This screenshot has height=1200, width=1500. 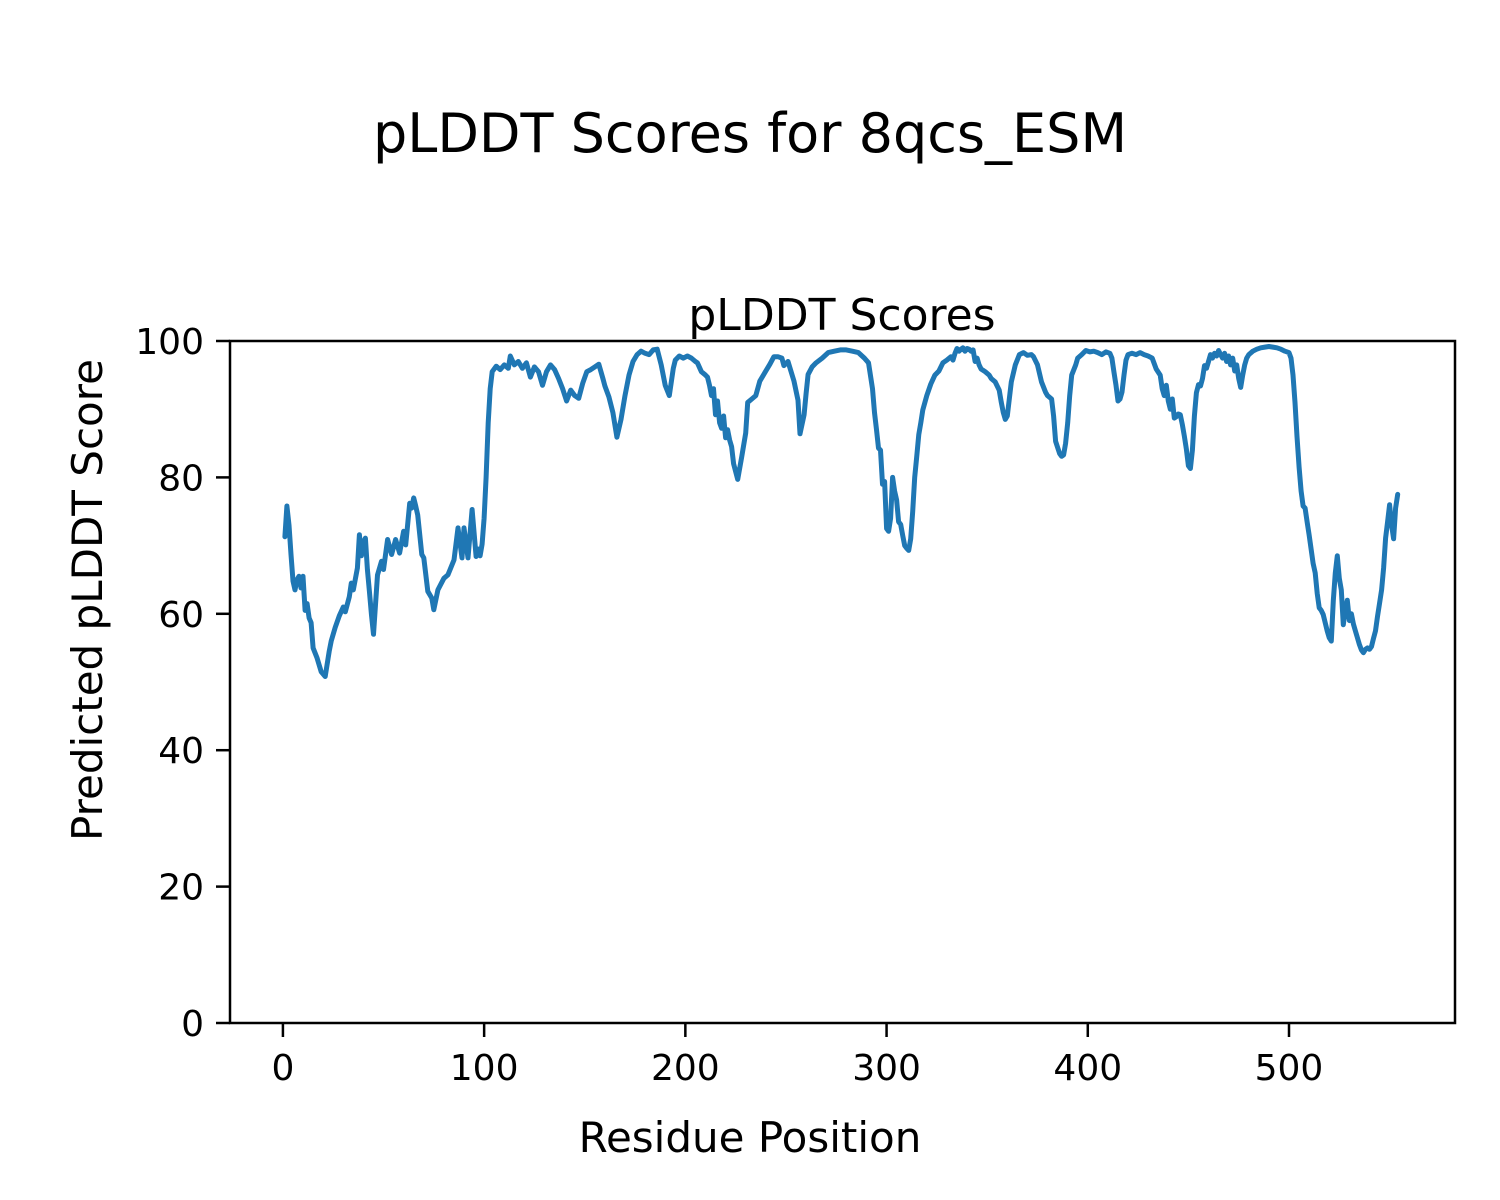 What do you see at coordinates (87, 600) in the screenshot?
I see `y-axis-label: Predicted pLDDT Score` at bounding box center [87, 600].